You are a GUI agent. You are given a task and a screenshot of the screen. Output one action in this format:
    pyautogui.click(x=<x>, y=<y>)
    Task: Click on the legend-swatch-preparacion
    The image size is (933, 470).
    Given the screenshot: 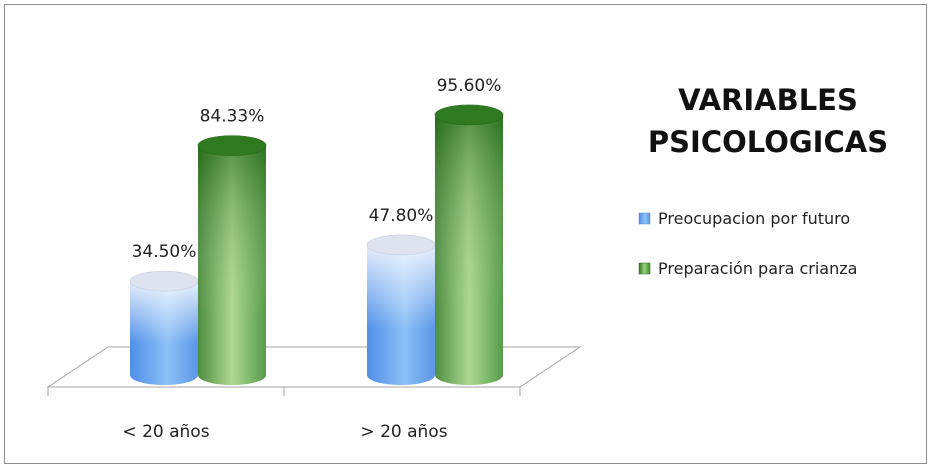 What is the action you would take?
    pyautogui.click(x=644, y=268)
    